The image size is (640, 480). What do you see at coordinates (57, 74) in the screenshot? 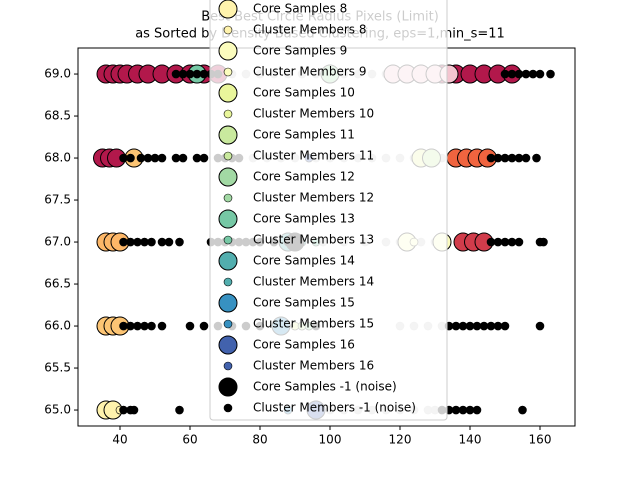
I see `y-tick-label: 69.0` at bounding box center [57, 74].